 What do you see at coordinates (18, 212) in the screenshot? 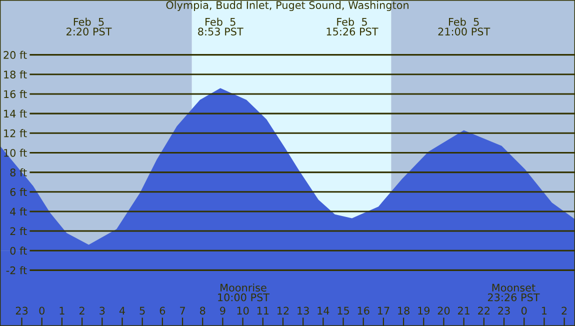
I see `y-tick-label: 4 ft` at bounding box center [18, 212].